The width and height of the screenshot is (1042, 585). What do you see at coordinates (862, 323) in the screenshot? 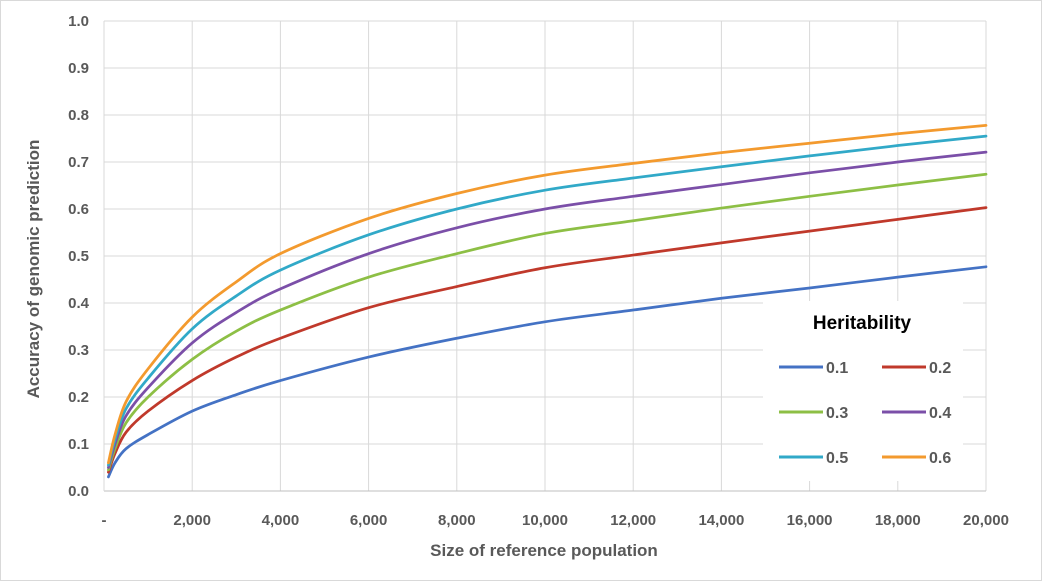
I see `legend-title: Heritability` at bounding box center [862, 323].